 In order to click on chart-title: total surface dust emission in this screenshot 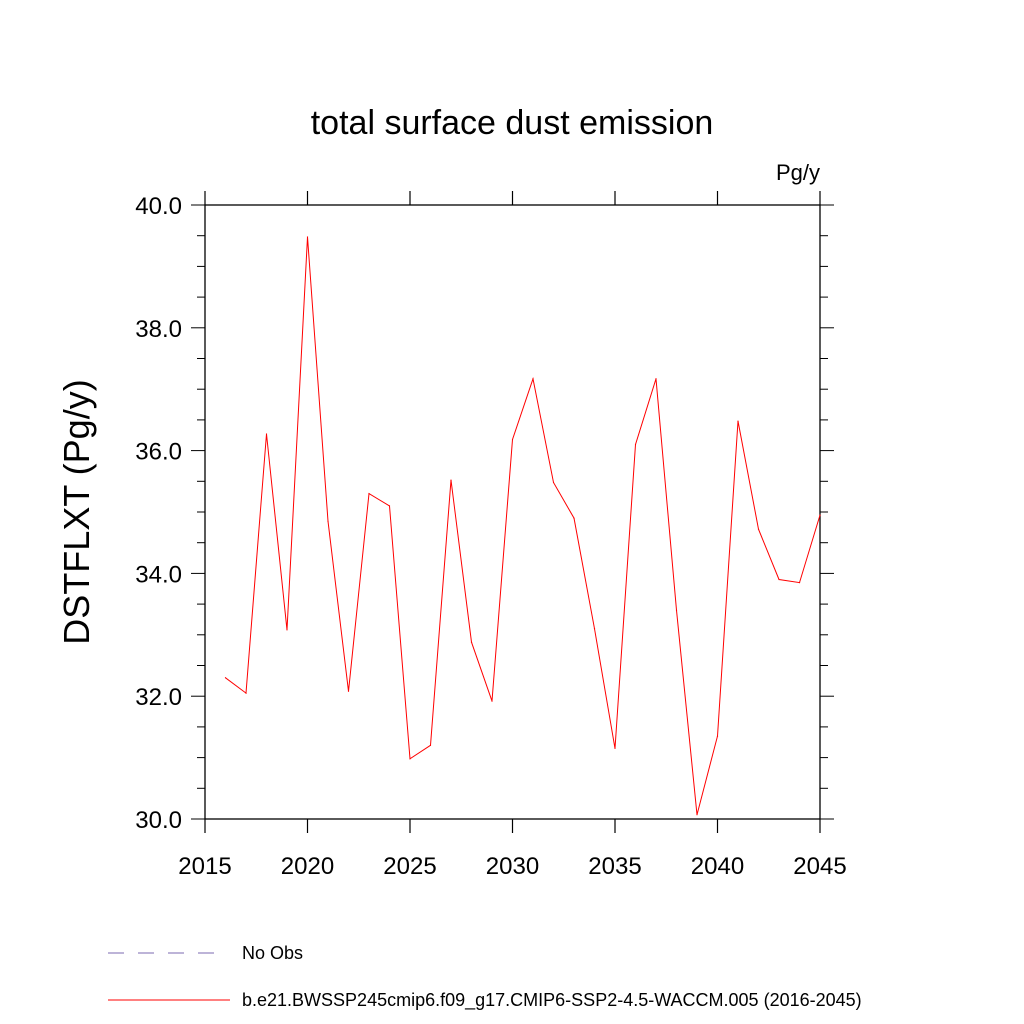, I will do `click(512, 123)`.